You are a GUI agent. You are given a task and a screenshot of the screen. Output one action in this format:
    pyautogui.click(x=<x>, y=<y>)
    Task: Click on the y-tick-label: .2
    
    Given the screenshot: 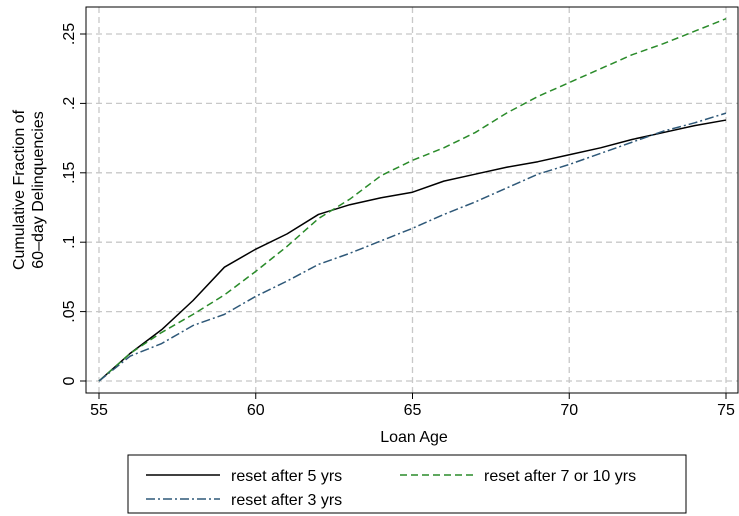 What is the action you would take?
    pyautogui.click(x=69, y=103)
    